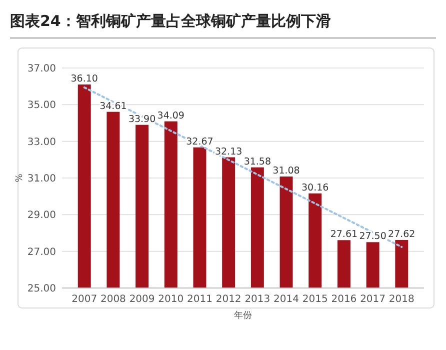 The height and width of the screenshot is (350, 446). I want to click on y-tick-label: 29.00, so click(41, 216).